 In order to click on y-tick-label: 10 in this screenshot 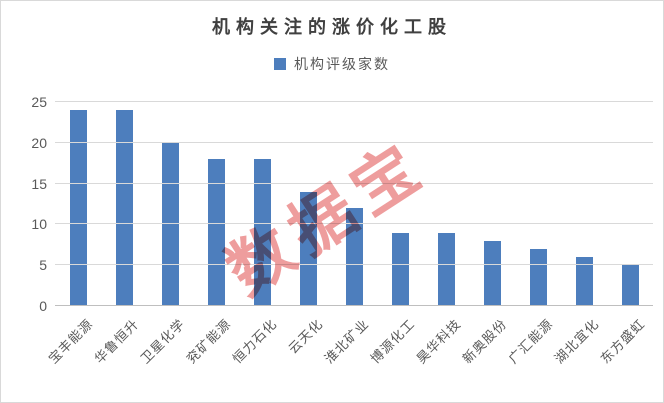, I will do `click(39, 224)`.